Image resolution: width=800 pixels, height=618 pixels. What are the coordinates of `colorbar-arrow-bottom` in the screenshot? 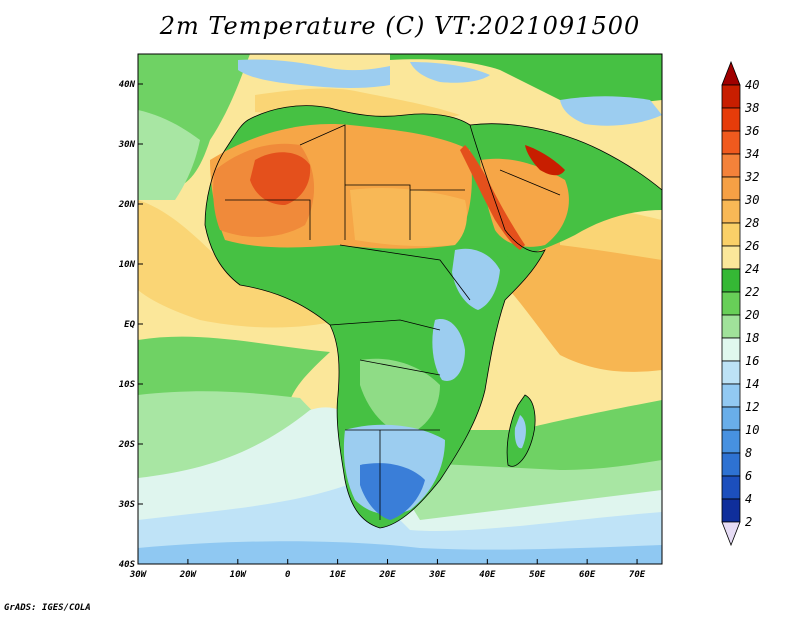 It's located at (731, 534).